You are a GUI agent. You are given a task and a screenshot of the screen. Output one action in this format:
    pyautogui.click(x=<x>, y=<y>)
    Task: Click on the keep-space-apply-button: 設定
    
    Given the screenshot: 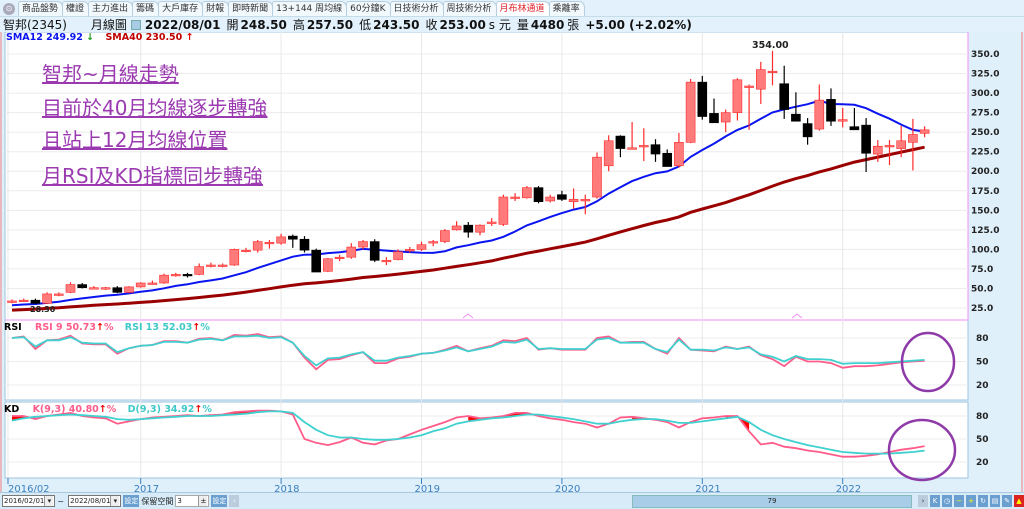 What is the action you would take?
    pyautogui.click(x=219, y=501)
    